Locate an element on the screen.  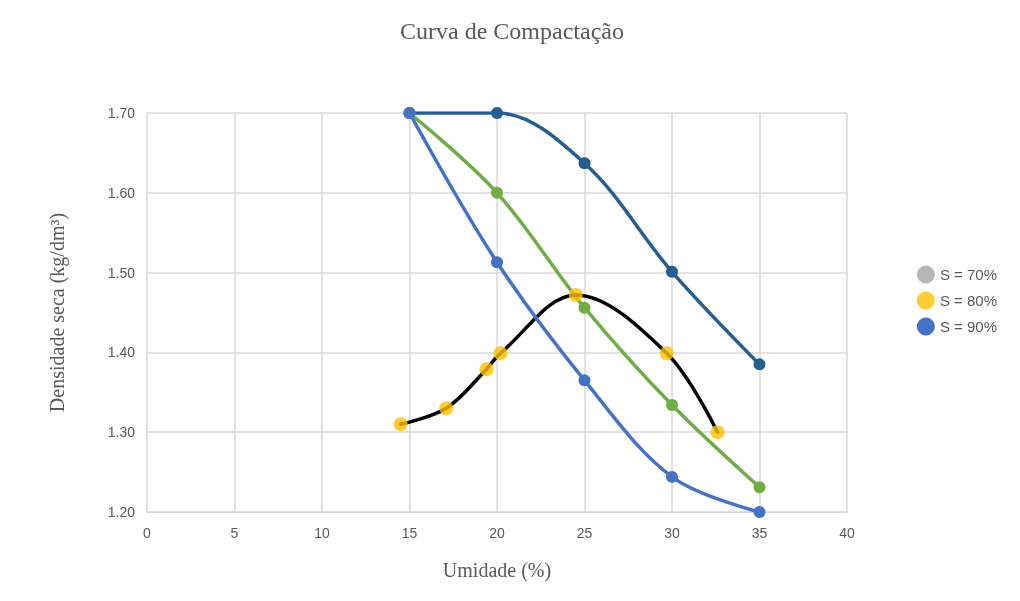
y-tick-label: 1.30 is located at coordinates (121, 432).